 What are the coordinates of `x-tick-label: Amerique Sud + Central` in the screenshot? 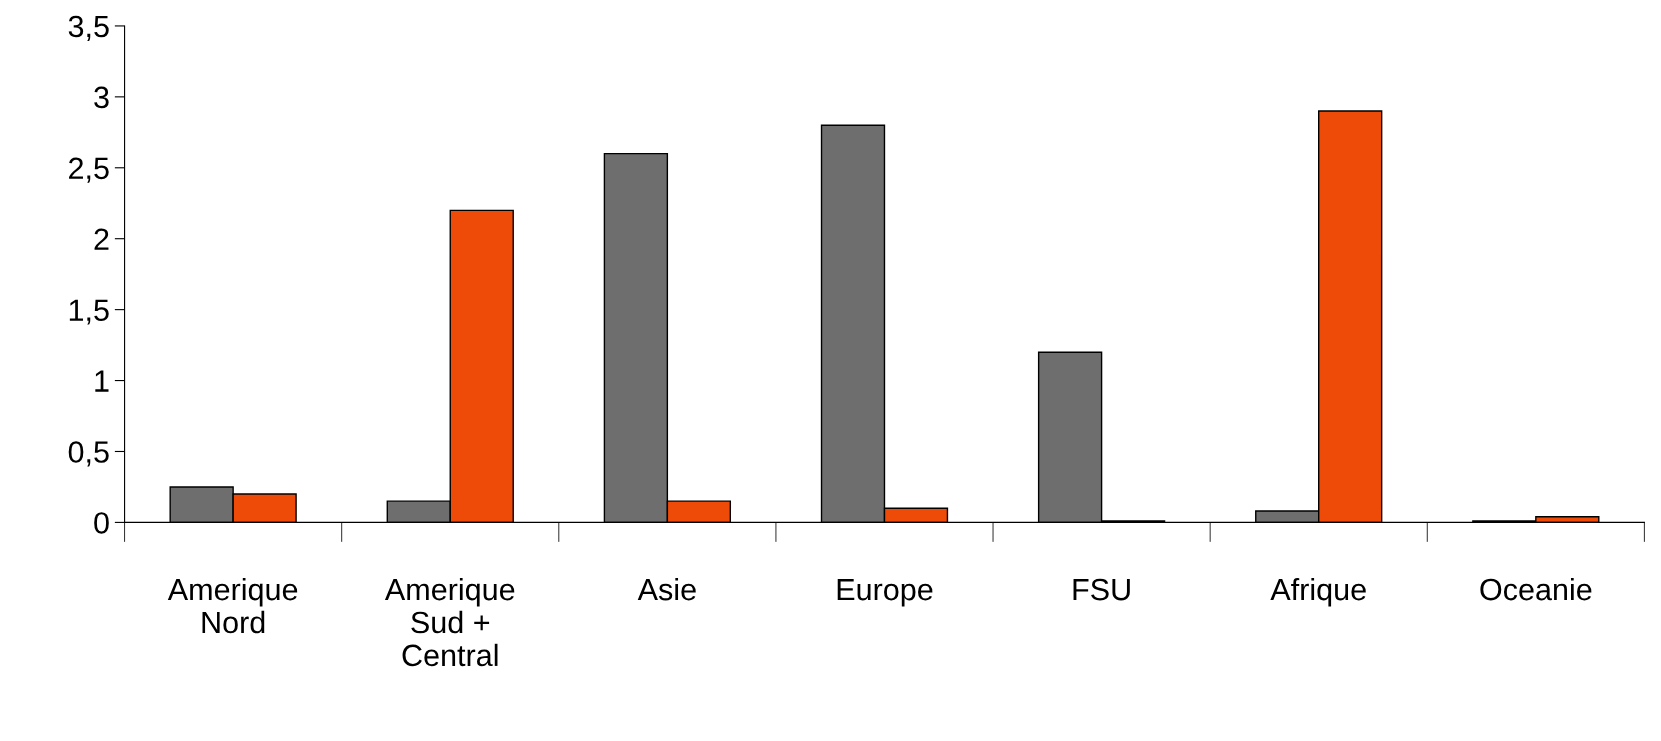 It's located at (449, 622).